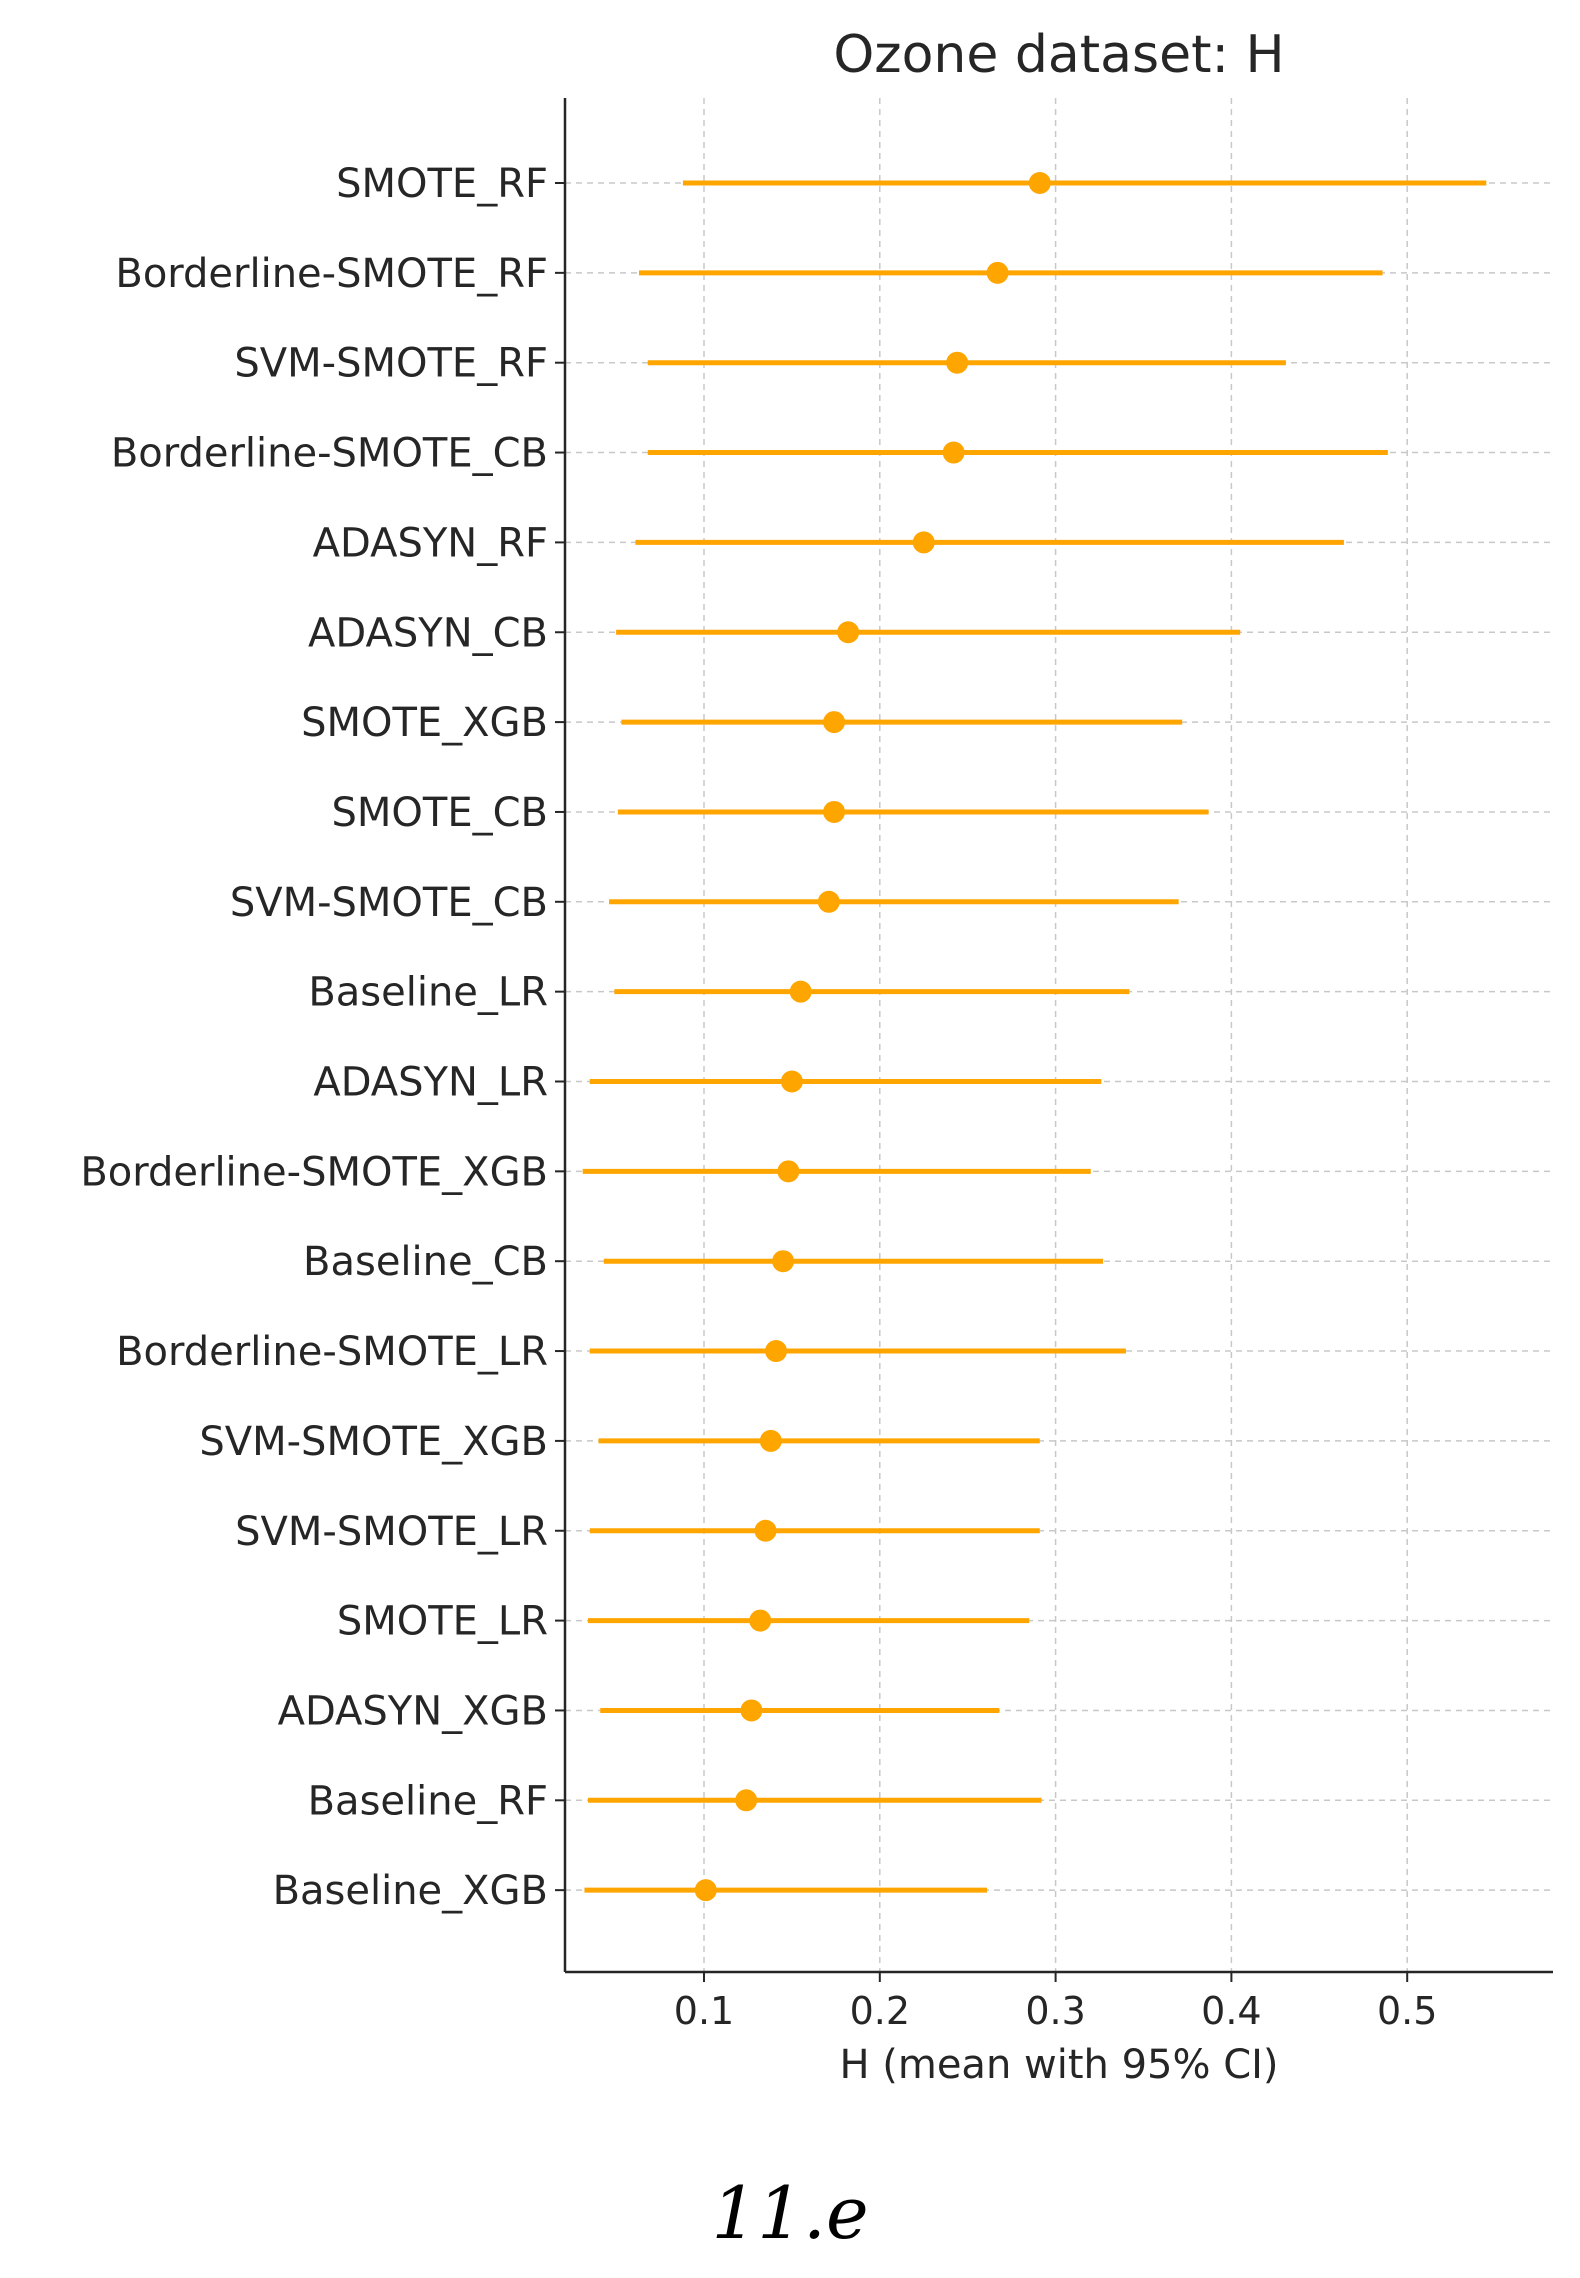 The height and width of the screenshot is (2278, 1580). Describe the element at coordinates (430, 543) in the screenshot. I see `y-tick-label: ADASYN_RF` at that location.